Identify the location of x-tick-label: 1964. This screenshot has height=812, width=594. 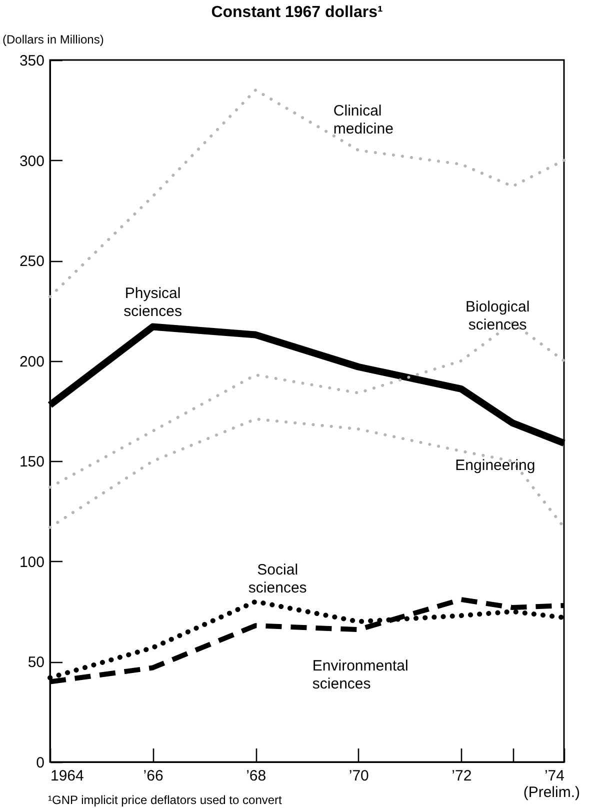
(67, 776).